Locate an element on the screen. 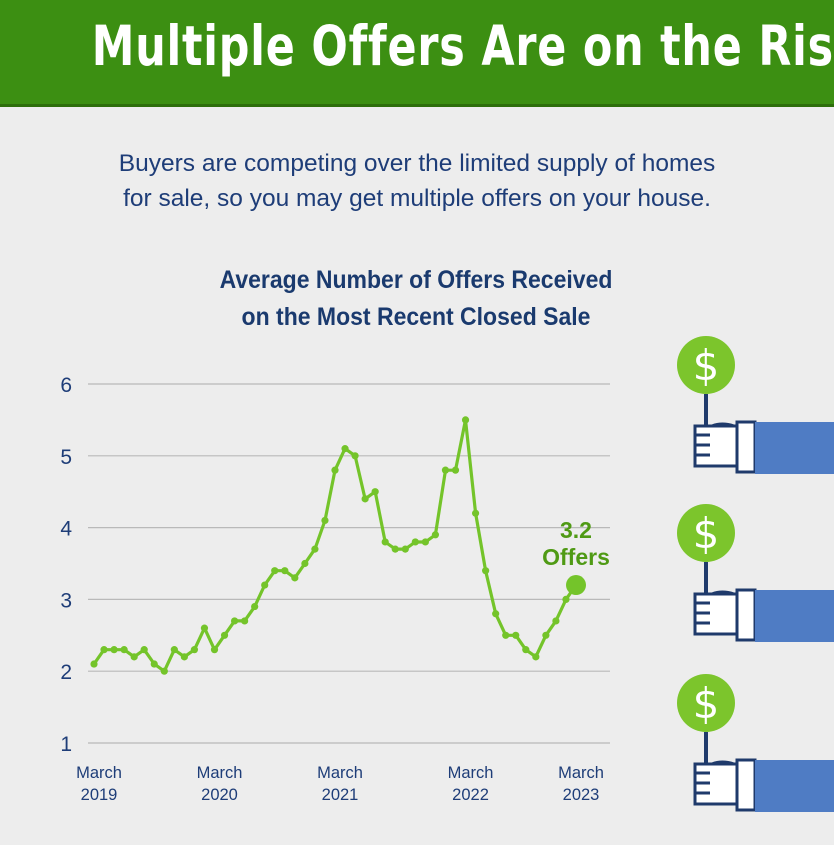 The image size is (834, 845). y-tick-label: 6 is located at coordinates (66, 385).